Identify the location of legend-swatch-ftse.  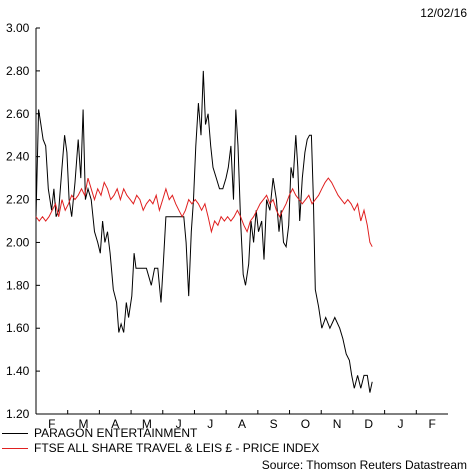
(15, 448).